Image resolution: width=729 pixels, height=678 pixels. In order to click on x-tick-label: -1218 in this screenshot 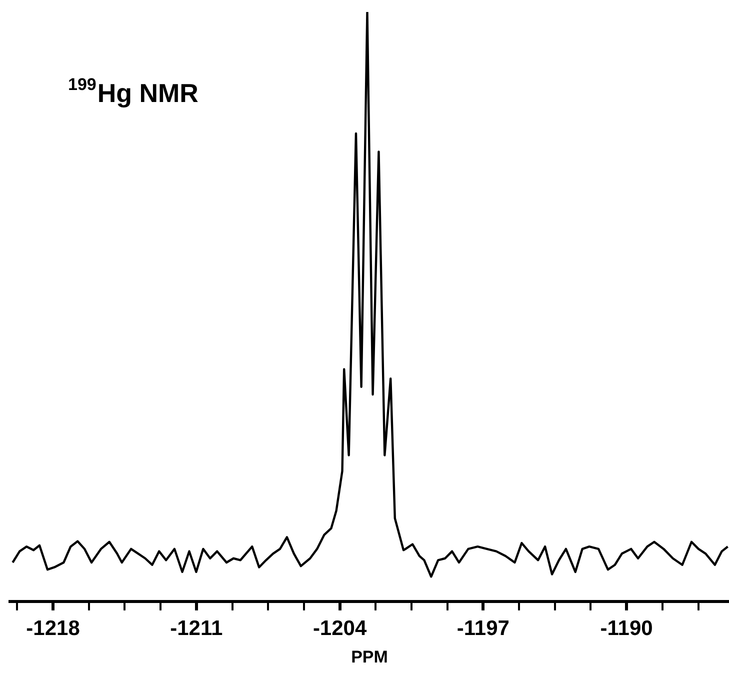, I will do `click(53, 628)`.